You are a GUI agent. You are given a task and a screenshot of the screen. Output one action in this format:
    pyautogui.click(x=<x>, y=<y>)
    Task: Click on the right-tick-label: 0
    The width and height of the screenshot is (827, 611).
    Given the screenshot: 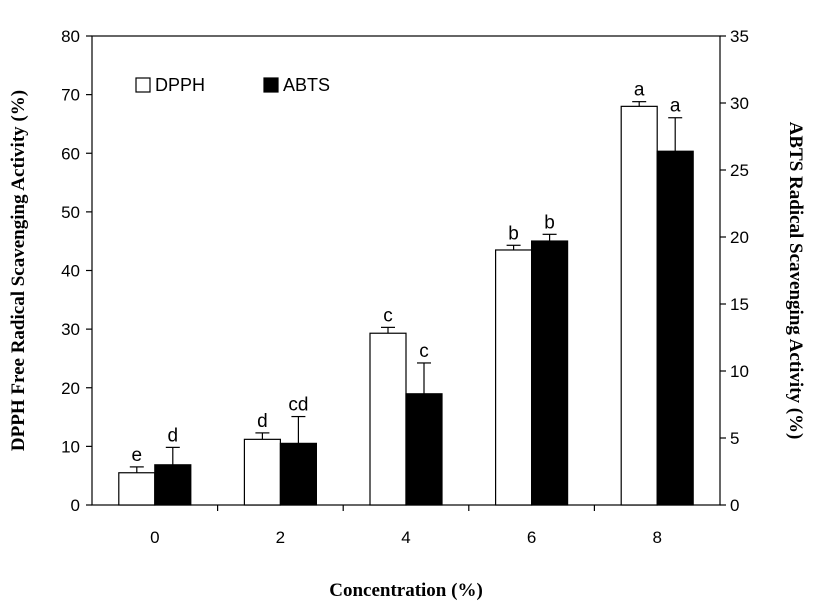 What is the action you would take?
    pyautogui.click(x=734, y=505)
    